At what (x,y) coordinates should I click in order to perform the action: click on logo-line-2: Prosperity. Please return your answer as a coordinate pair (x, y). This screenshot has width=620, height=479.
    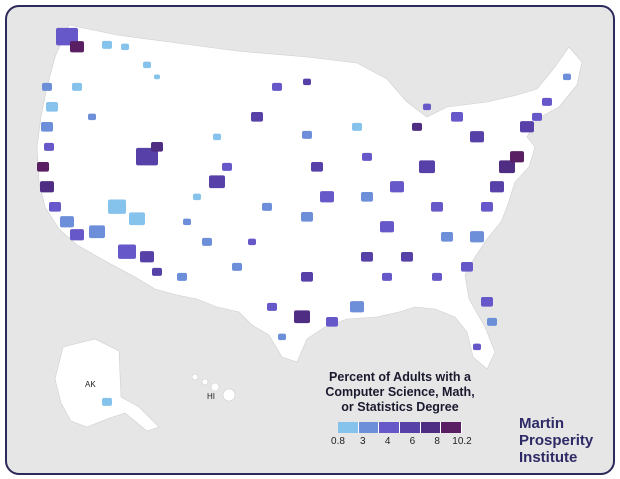
    Looking at the image, I should click on (556, 440).